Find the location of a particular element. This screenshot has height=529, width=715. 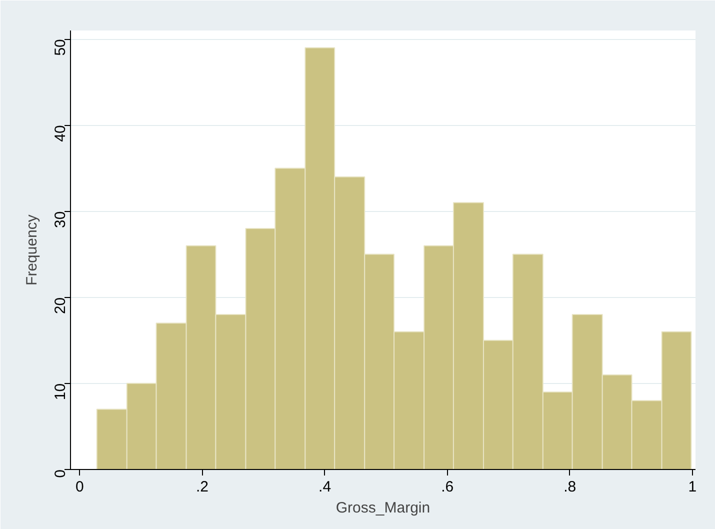

x-tick-label: .2 is located at coordinates (202, 487).